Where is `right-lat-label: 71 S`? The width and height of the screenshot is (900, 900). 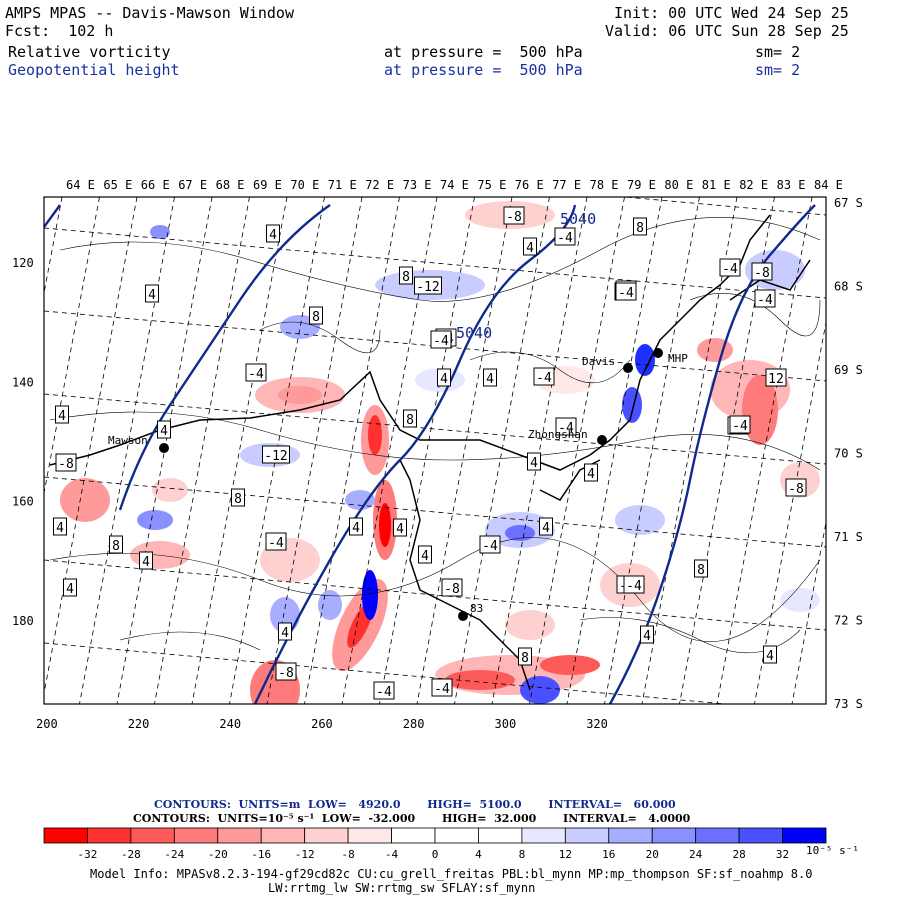
right-lat-label: 71 S is located at coordinates (848, 537).